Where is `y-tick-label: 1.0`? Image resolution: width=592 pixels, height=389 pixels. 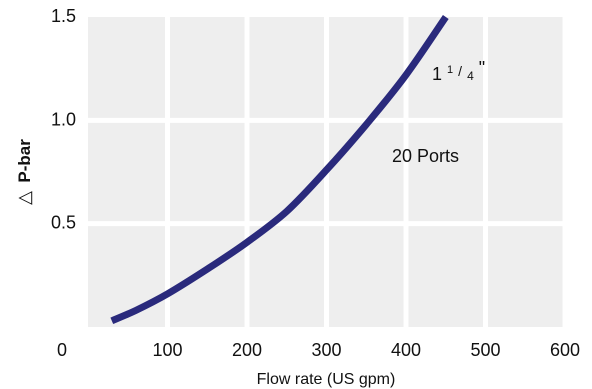
y-tick-label: 1.0 is located at coordinates (63, 119).